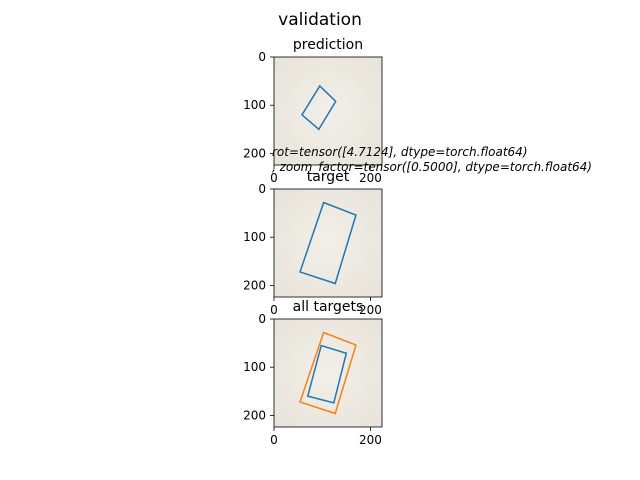 The image size is (640, 480). Describe the element at coordinates (320, 20) in the screenshot. I see `figure-suptitle: validation` at that location.